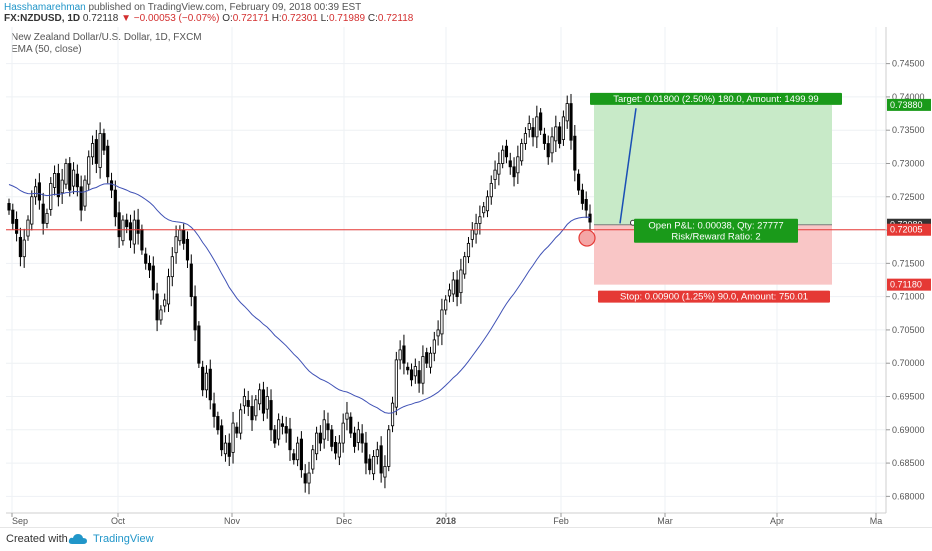  I want to click on price-tick-label: 0.71000, so click(908, 297).